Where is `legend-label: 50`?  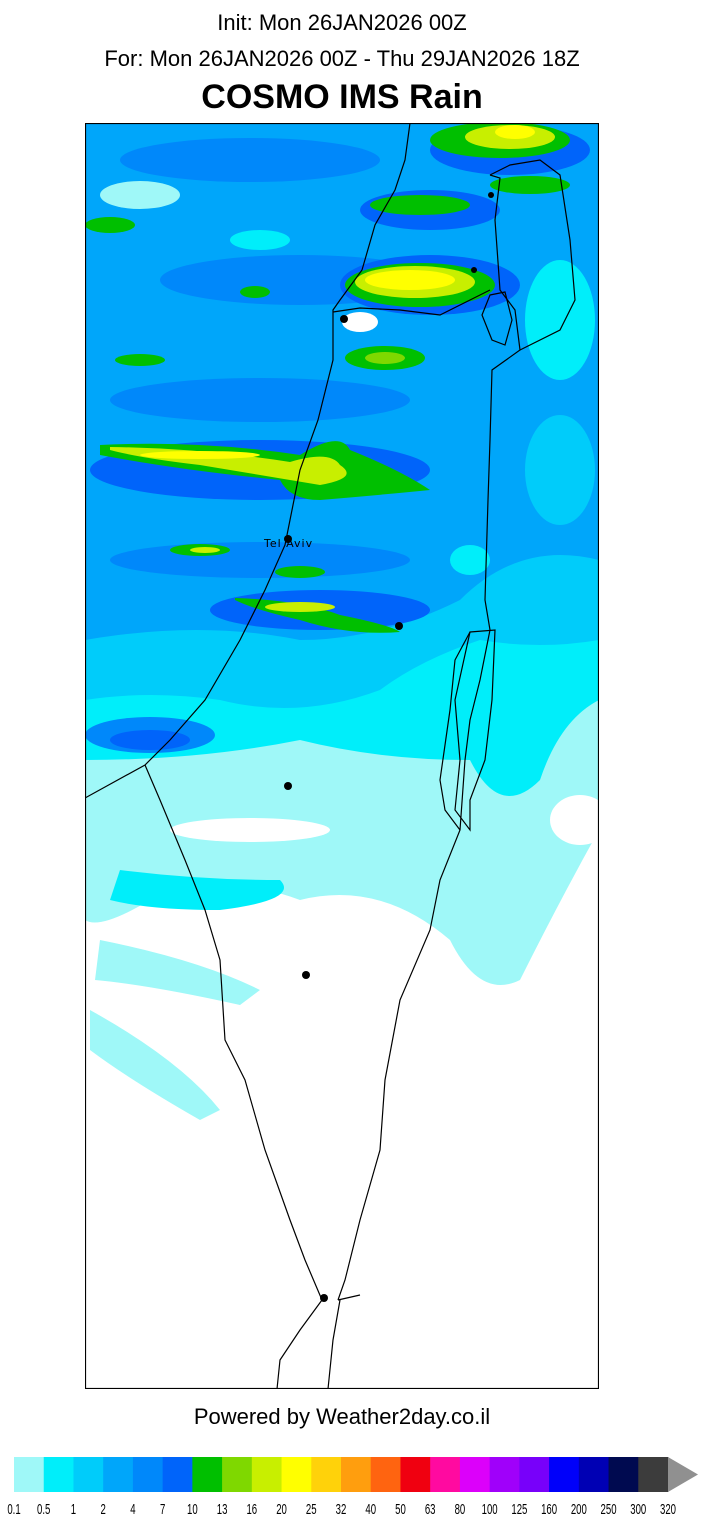
legend-label: 50 is located at coordinates (400, 1509).